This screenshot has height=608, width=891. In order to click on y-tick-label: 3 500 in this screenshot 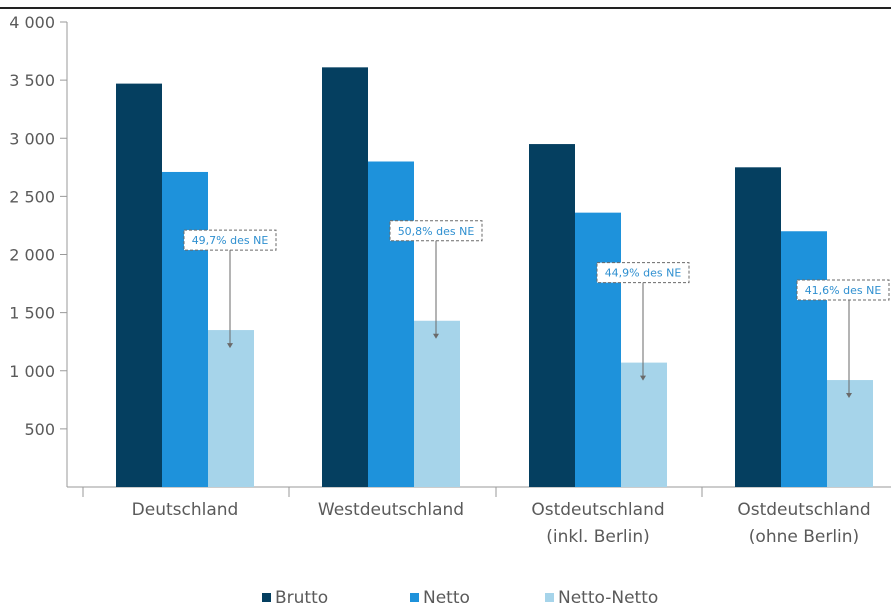, I will do `click(32, 80)`.